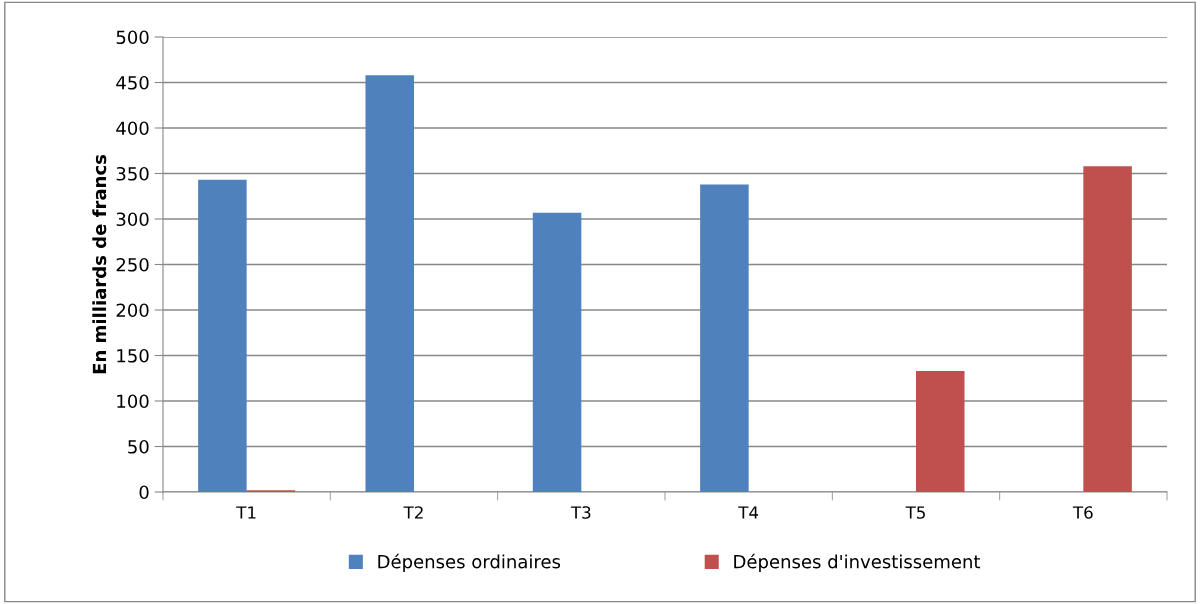 The image size is (1200, 604). Describe the element at coordinates (144, 492) in the screenshot. I see `y-tick-label: 0` at that location.